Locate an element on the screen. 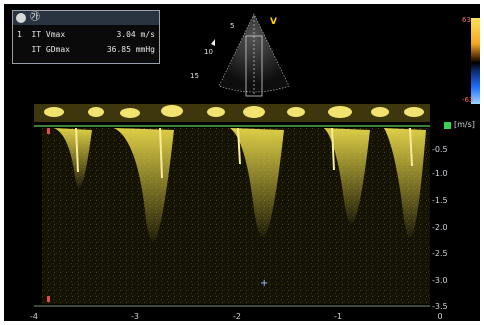 The height and width of the screenshot is (325, 484). velocity-unit: [m/s] is located at coordinates (464, 124).